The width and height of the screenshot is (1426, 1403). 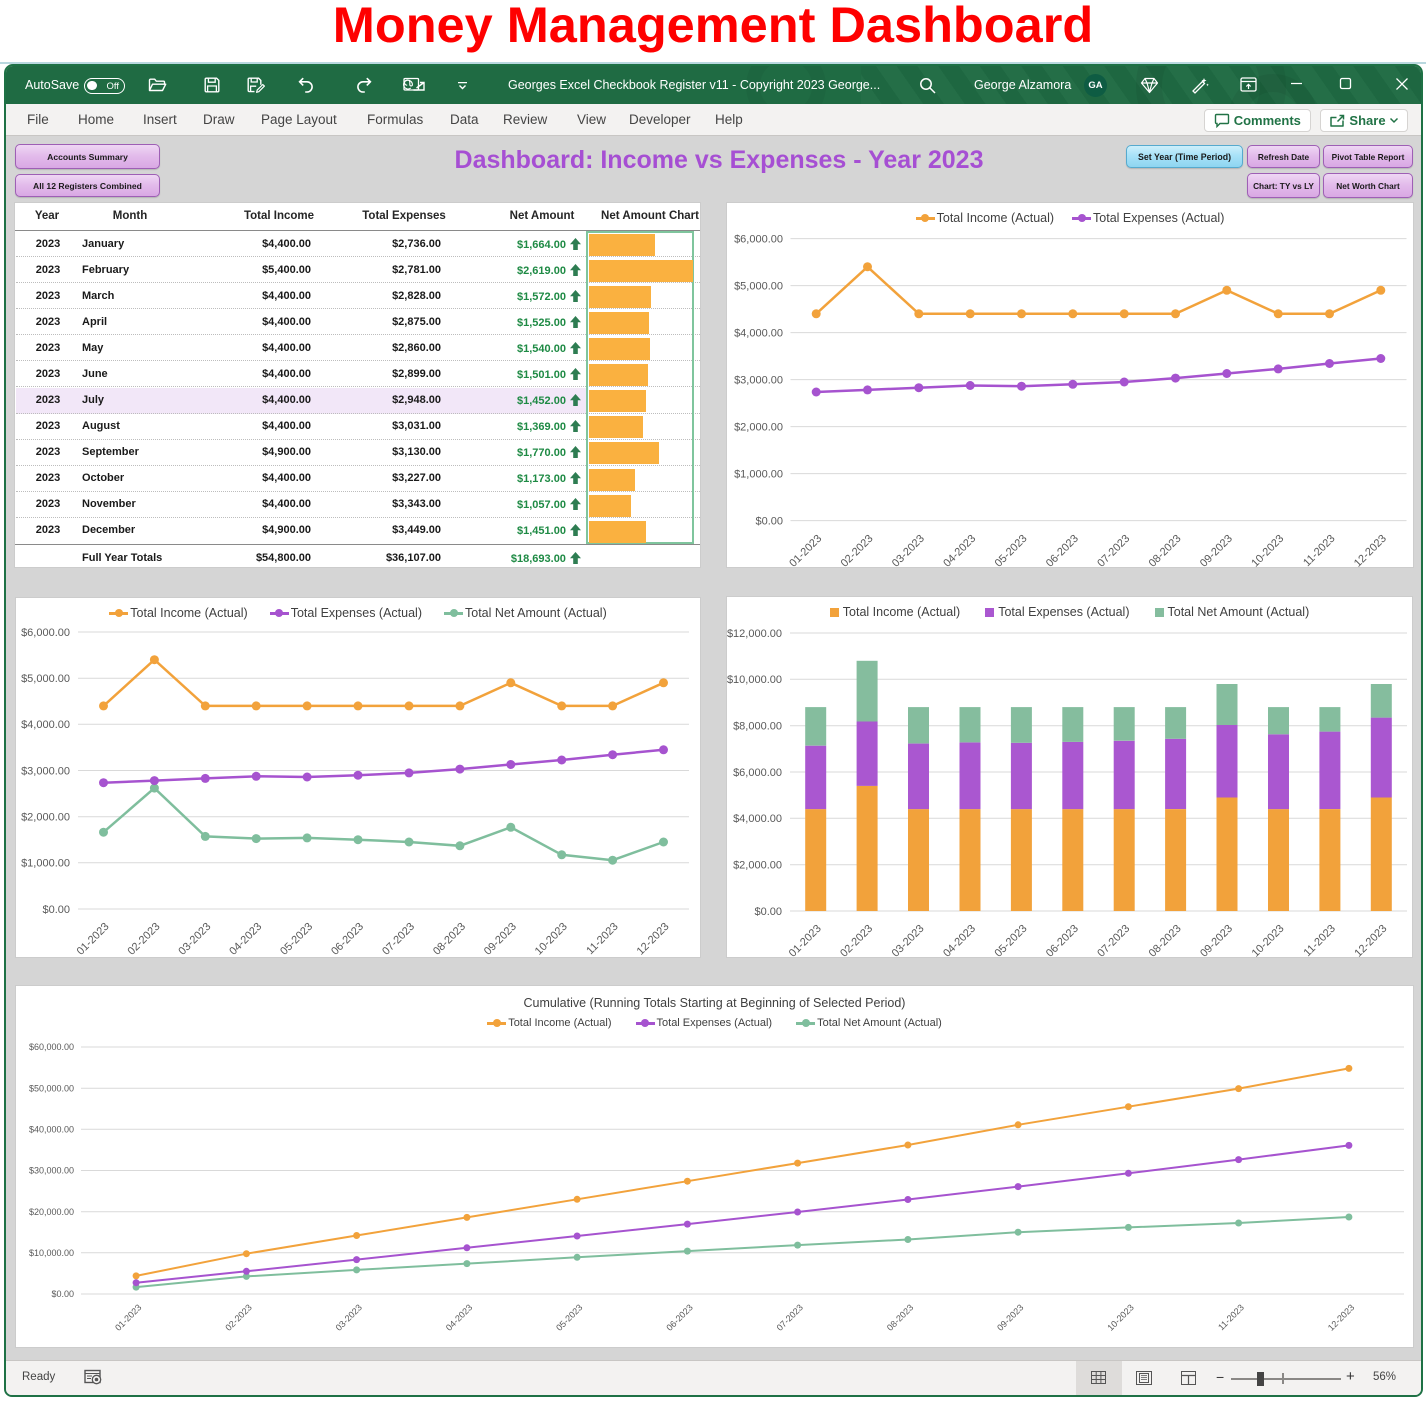 I want to click on svg-text: $8,000.00, so click(x=757, y=727).